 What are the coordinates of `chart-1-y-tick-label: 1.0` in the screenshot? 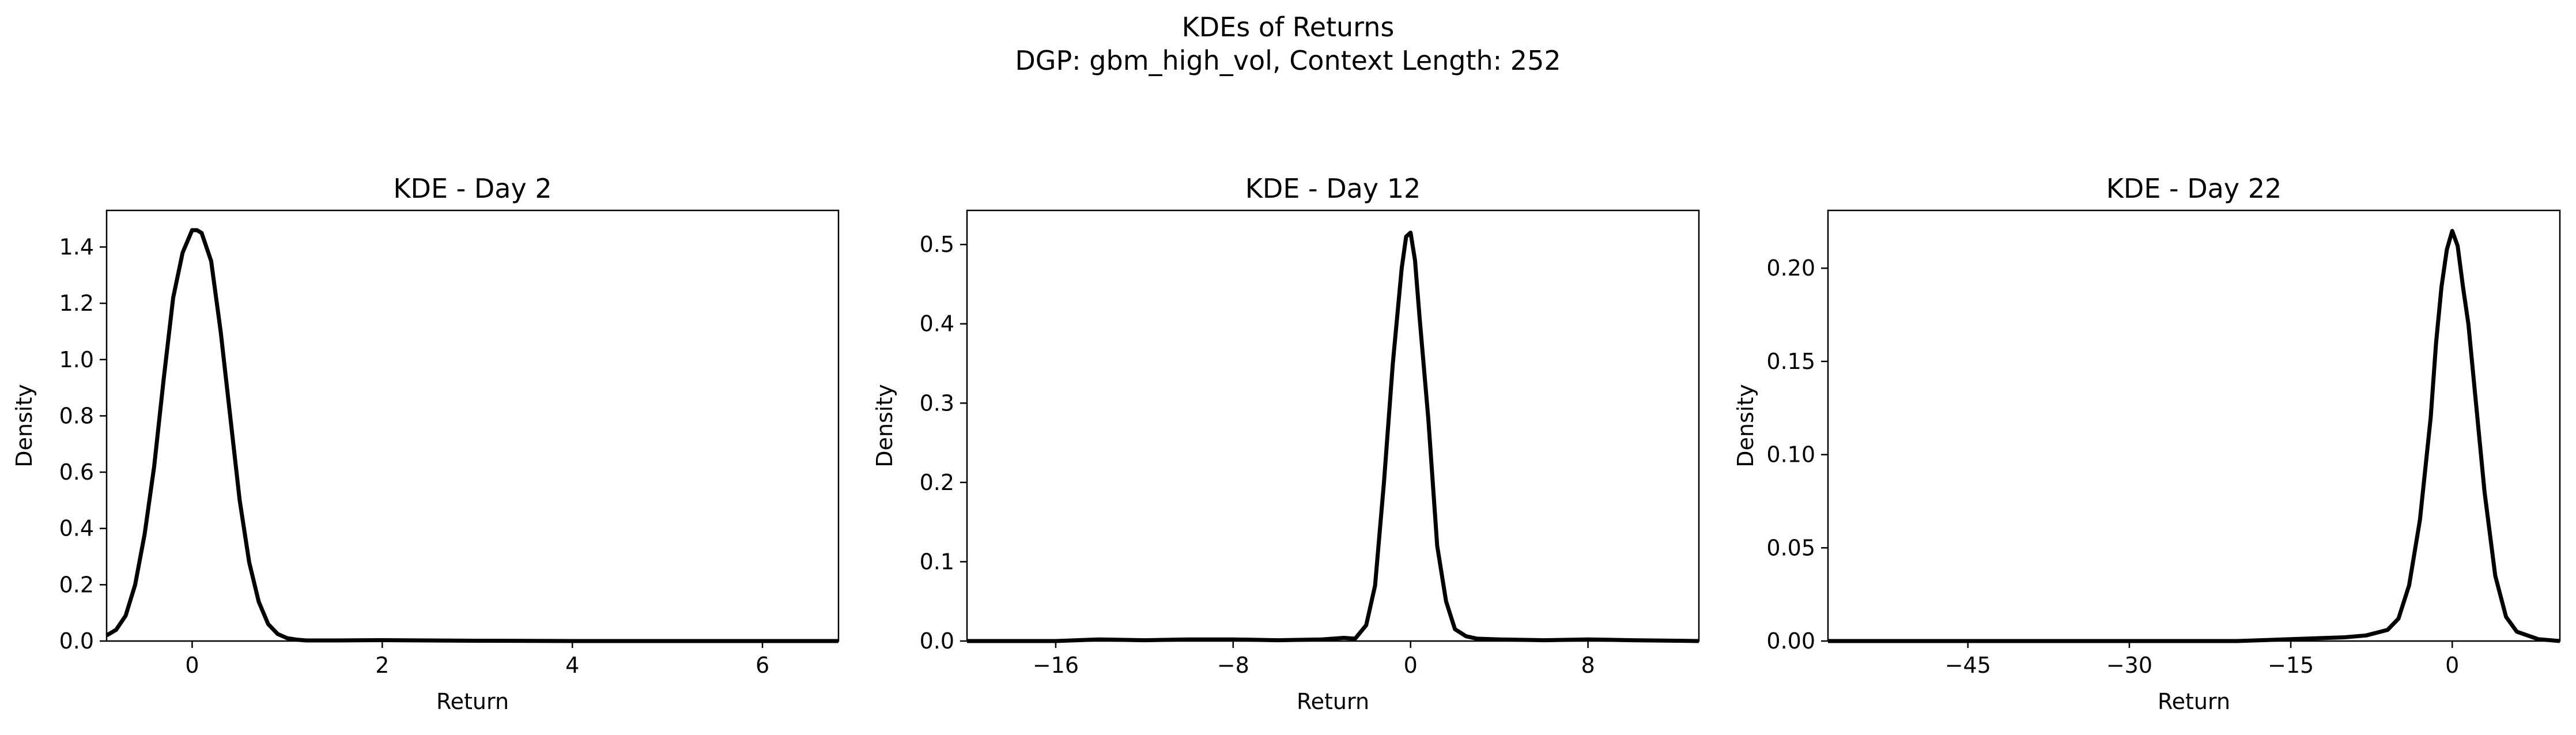 It's located at (76, 359).